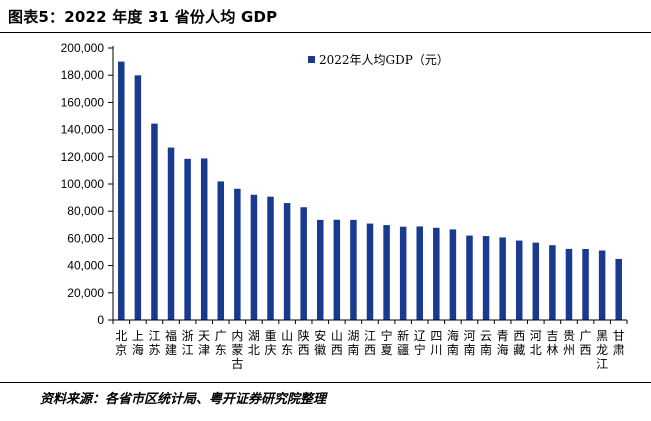  What do you see at coordinates (287, 343) in the screenshot?
I see `x-tick-label: 山东` at bounding box center [287, 343].